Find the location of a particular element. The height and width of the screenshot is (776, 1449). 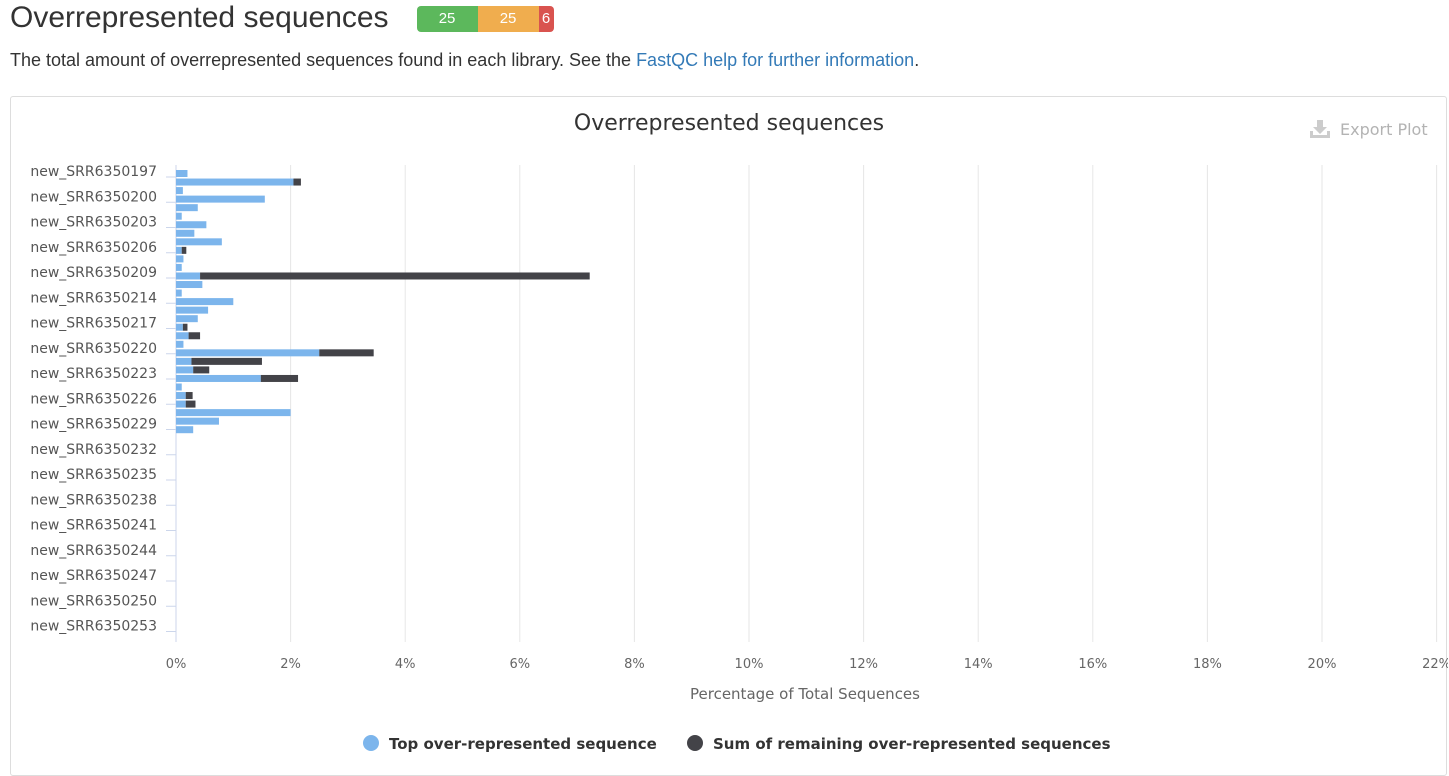

download-icon is located at coordinates (1320, 129).